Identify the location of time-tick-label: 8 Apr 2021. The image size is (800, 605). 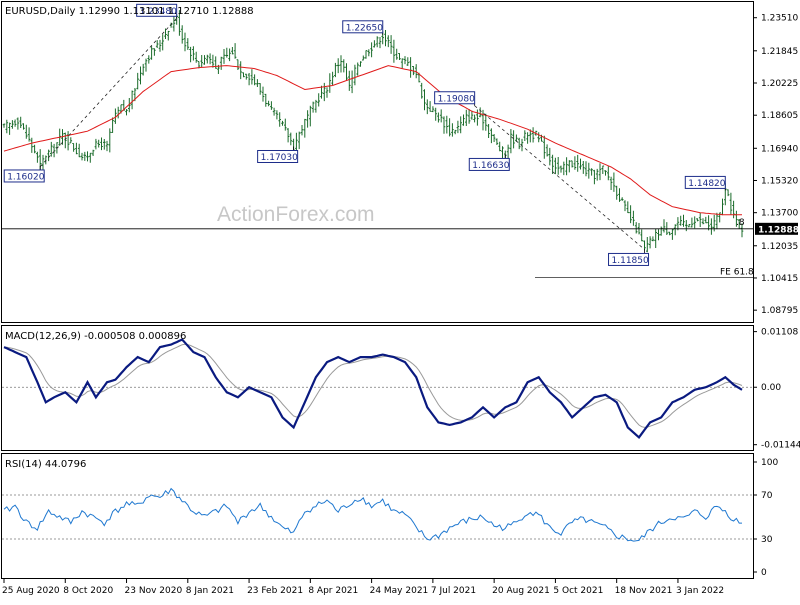
(333, 591).